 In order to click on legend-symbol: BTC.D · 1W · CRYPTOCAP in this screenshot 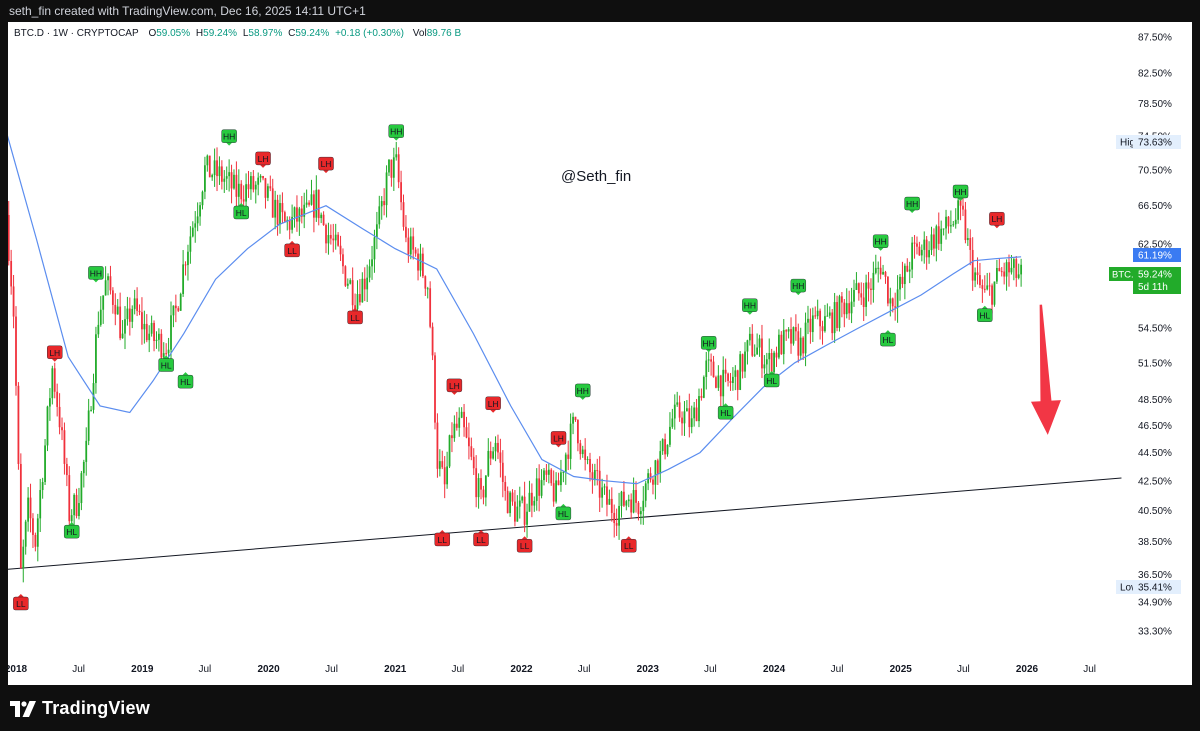, I will do `click(76, 33)`.